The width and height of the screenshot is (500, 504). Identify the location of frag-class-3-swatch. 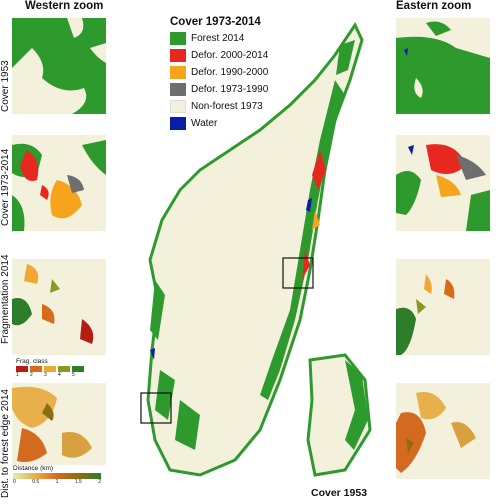
(50, 369).